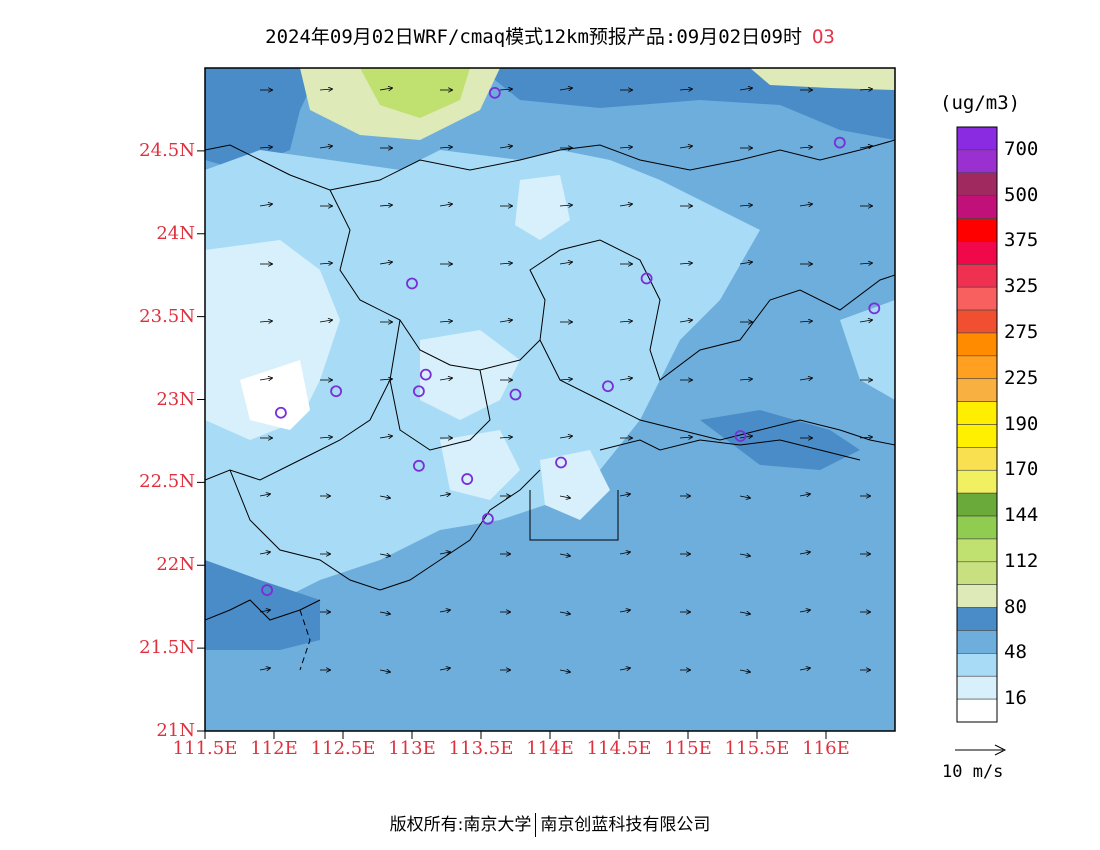 The height and width of the screenshot is (850, 1100). What do you see at coordinates (175, 730) in the screenshot?
I see `lat-label: 21N` at bounding box center [175, 730].